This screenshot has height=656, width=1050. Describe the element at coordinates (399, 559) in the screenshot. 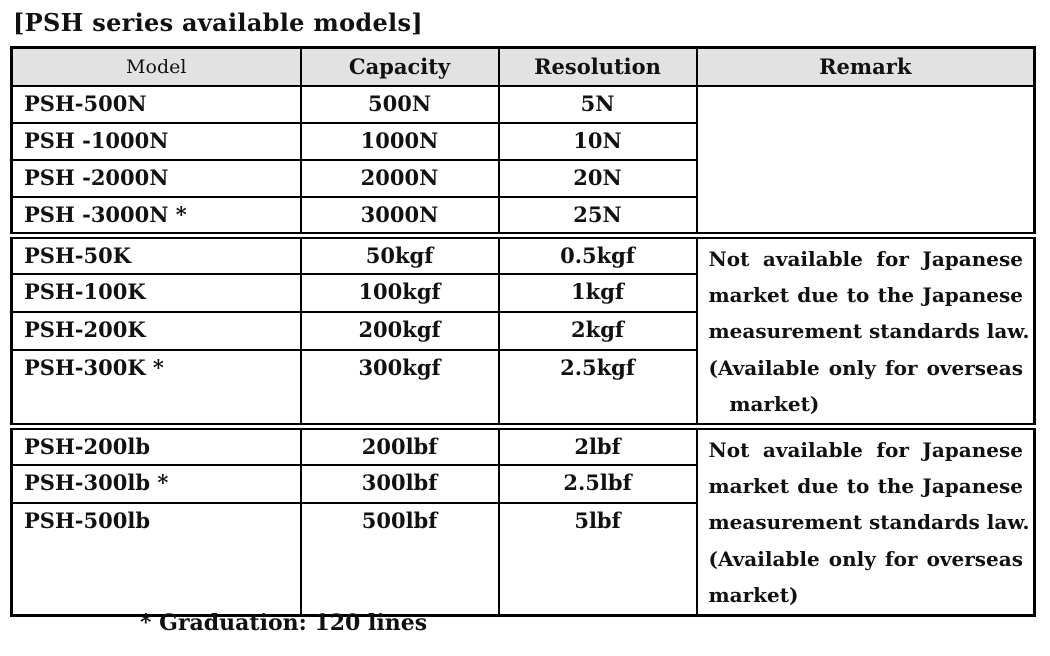

I see `capacity-cell: 500lbf` at that location.